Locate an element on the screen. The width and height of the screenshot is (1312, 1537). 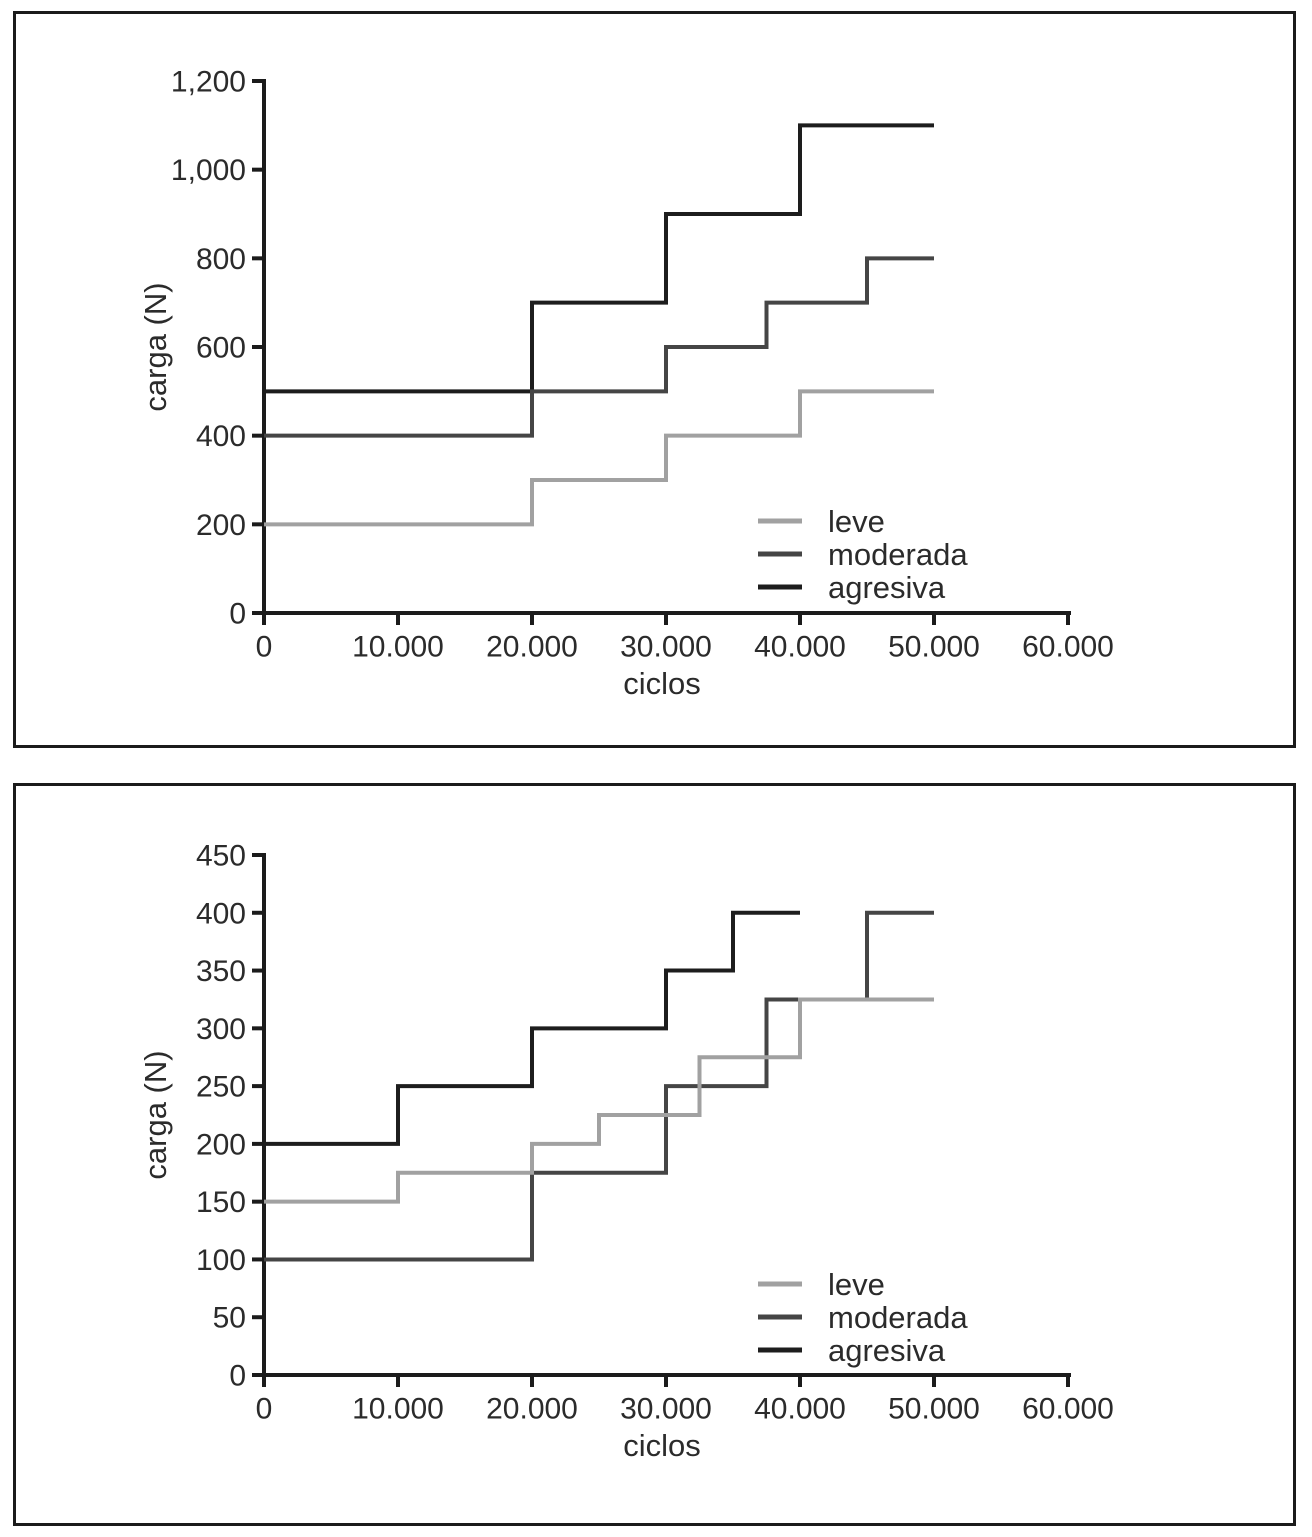
y-tick-label: 250 is located at coordinates (221, 1087).